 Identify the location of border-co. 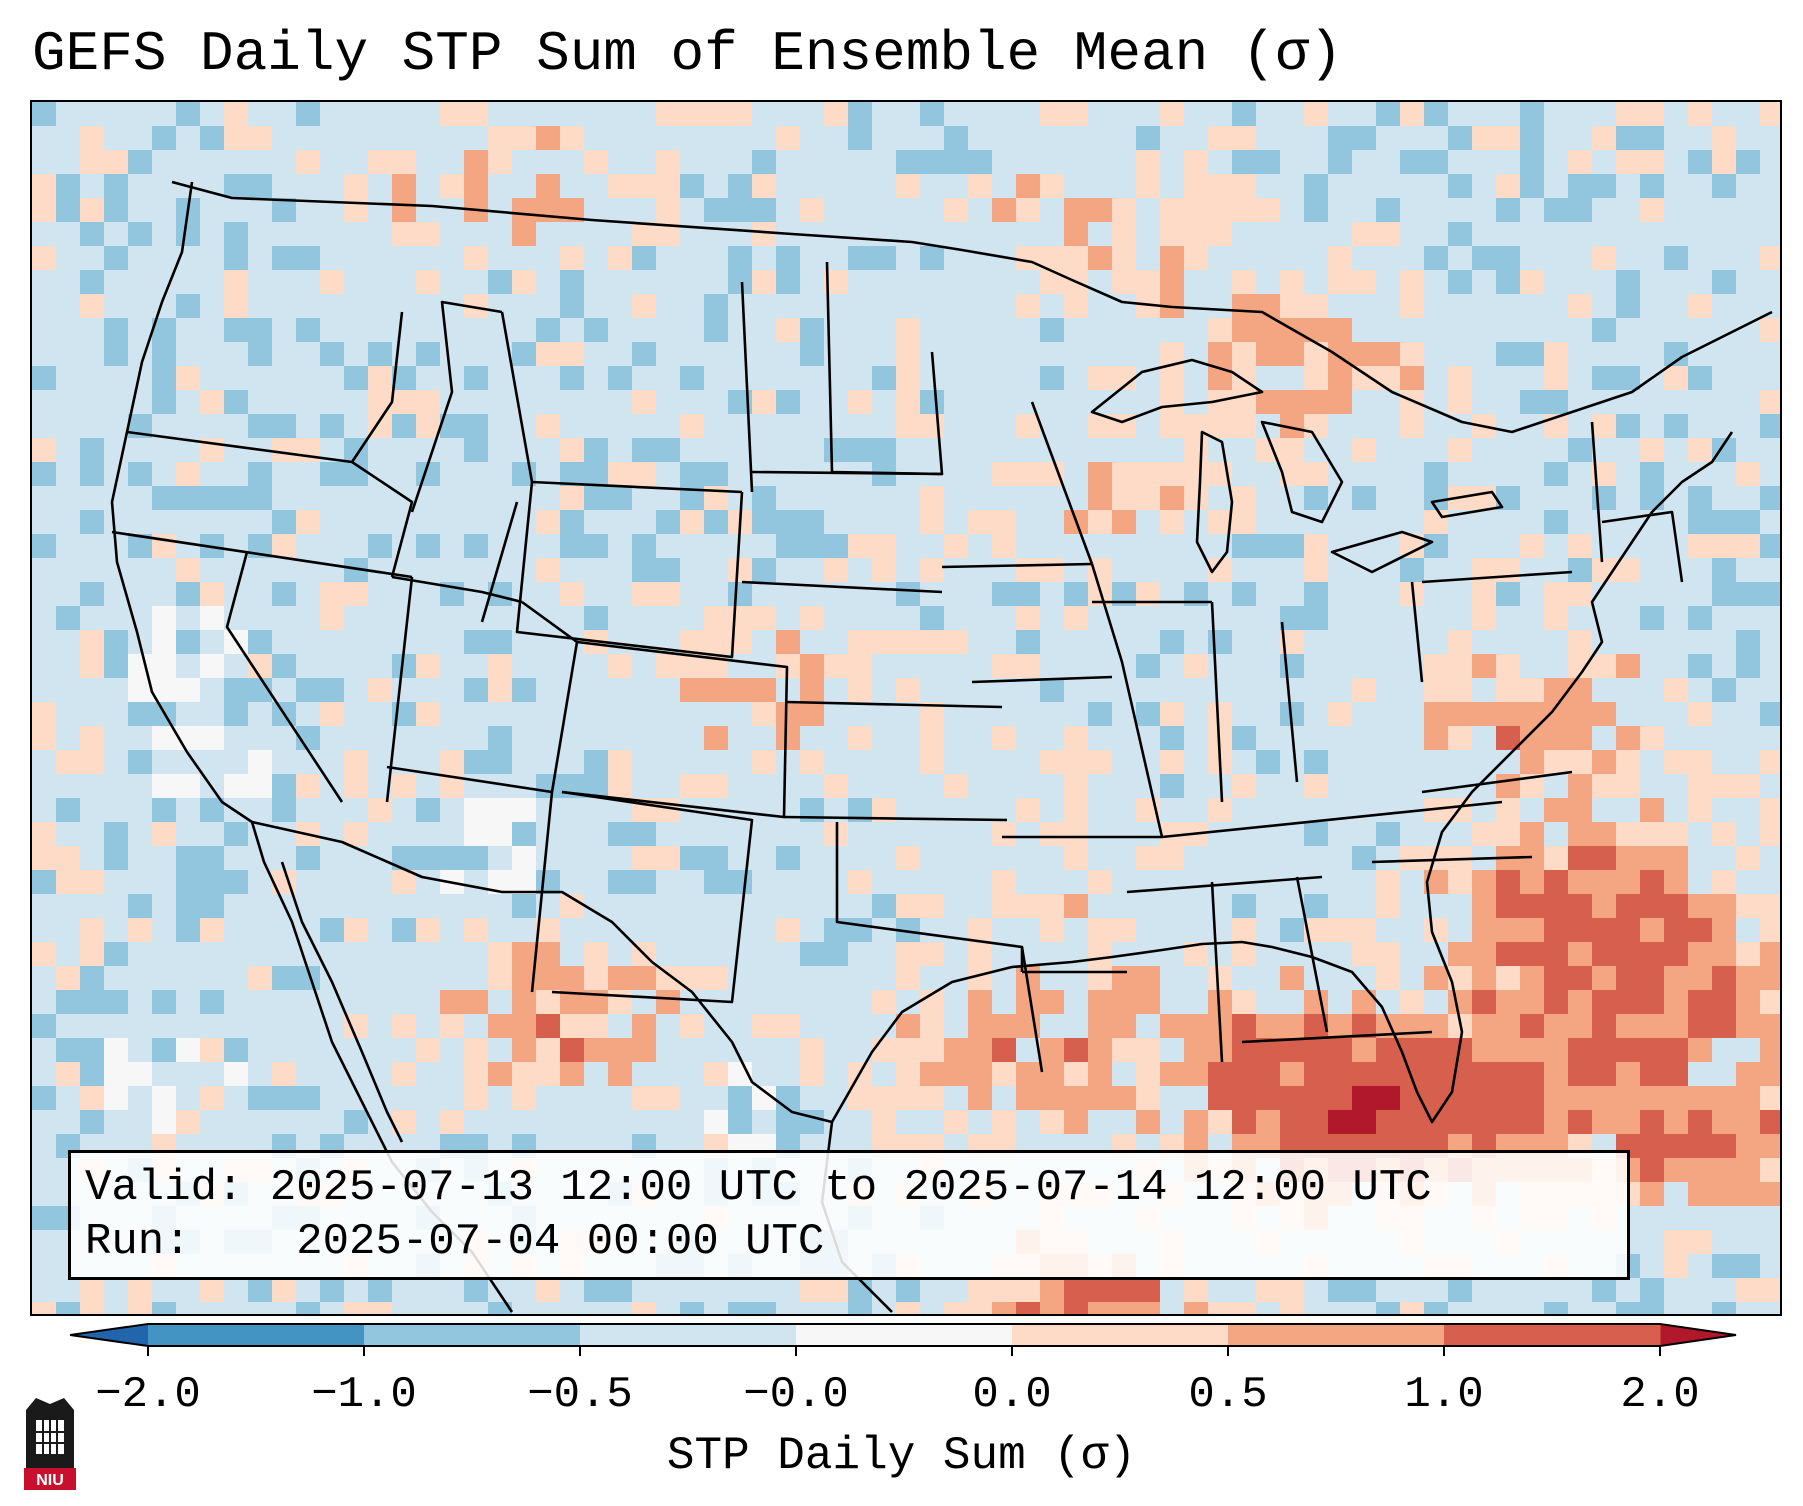
(675, 729).